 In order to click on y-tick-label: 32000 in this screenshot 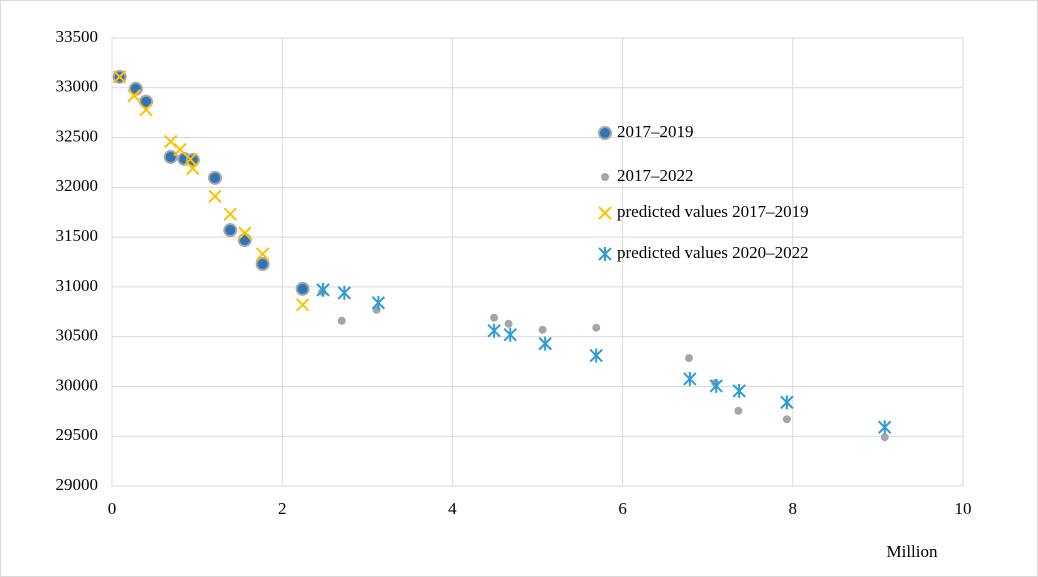, I will do `click(77, 185)`.